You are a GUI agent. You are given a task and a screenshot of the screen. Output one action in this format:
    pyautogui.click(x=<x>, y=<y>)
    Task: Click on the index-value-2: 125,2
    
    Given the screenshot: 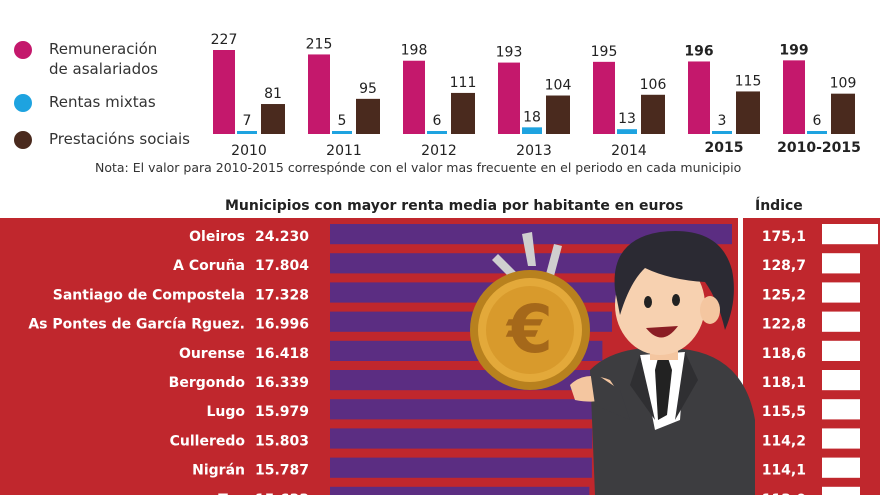 What is the action you would take?
    pyautogui.click(x=784, y=295)
    